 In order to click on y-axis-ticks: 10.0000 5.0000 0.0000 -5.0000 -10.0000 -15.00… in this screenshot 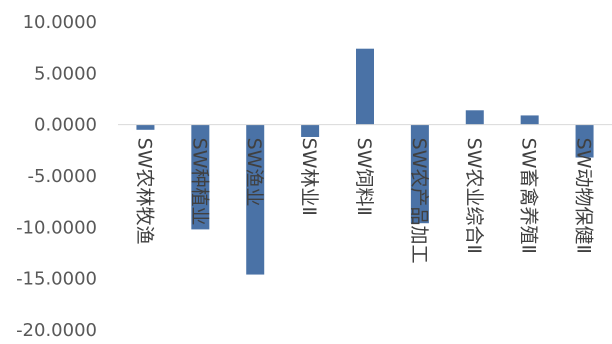, I will do `click(56, 176)`.